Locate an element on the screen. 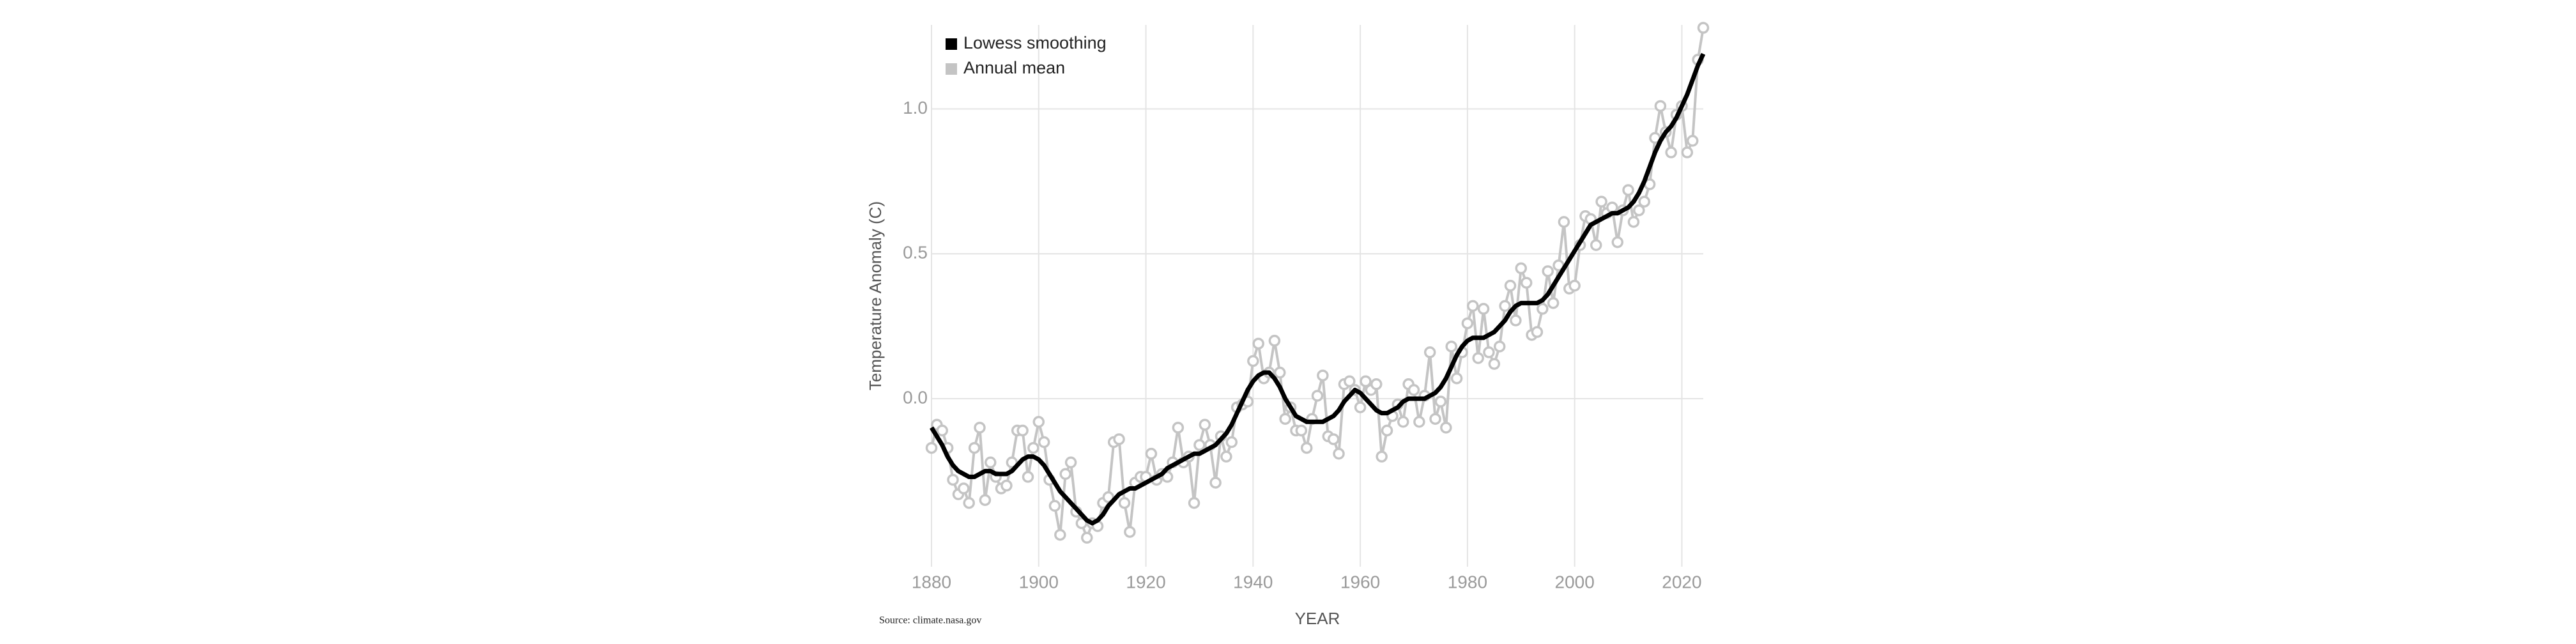 Image resolution: width=2576 pixels, height=644 pixels. x-tick-label: 1920 is located at coordinates (1145, 582).